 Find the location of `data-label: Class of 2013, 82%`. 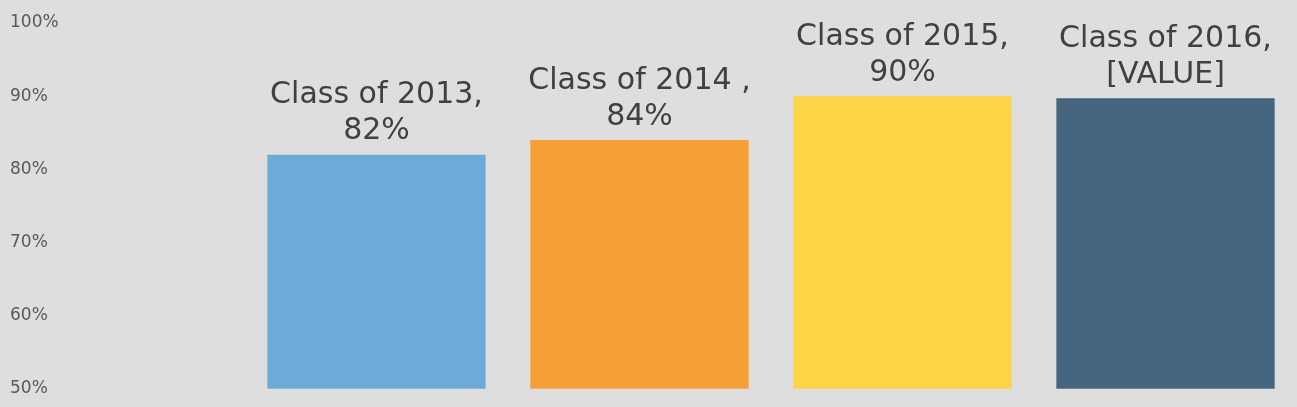

data-label: Class of 2013, 82% is located at coordinates (376, 111).